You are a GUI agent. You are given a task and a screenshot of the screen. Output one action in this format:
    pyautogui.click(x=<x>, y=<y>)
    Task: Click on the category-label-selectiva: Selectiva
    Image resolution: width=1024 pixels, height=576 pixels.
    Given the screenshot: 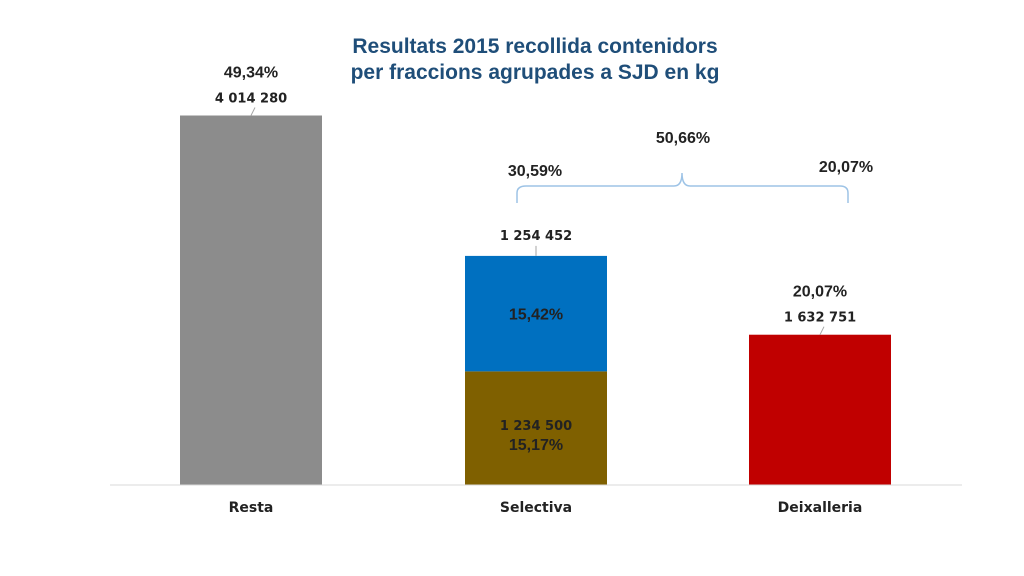 What is the action you would take?
    pyautogui.click(x=536, y=508)
    